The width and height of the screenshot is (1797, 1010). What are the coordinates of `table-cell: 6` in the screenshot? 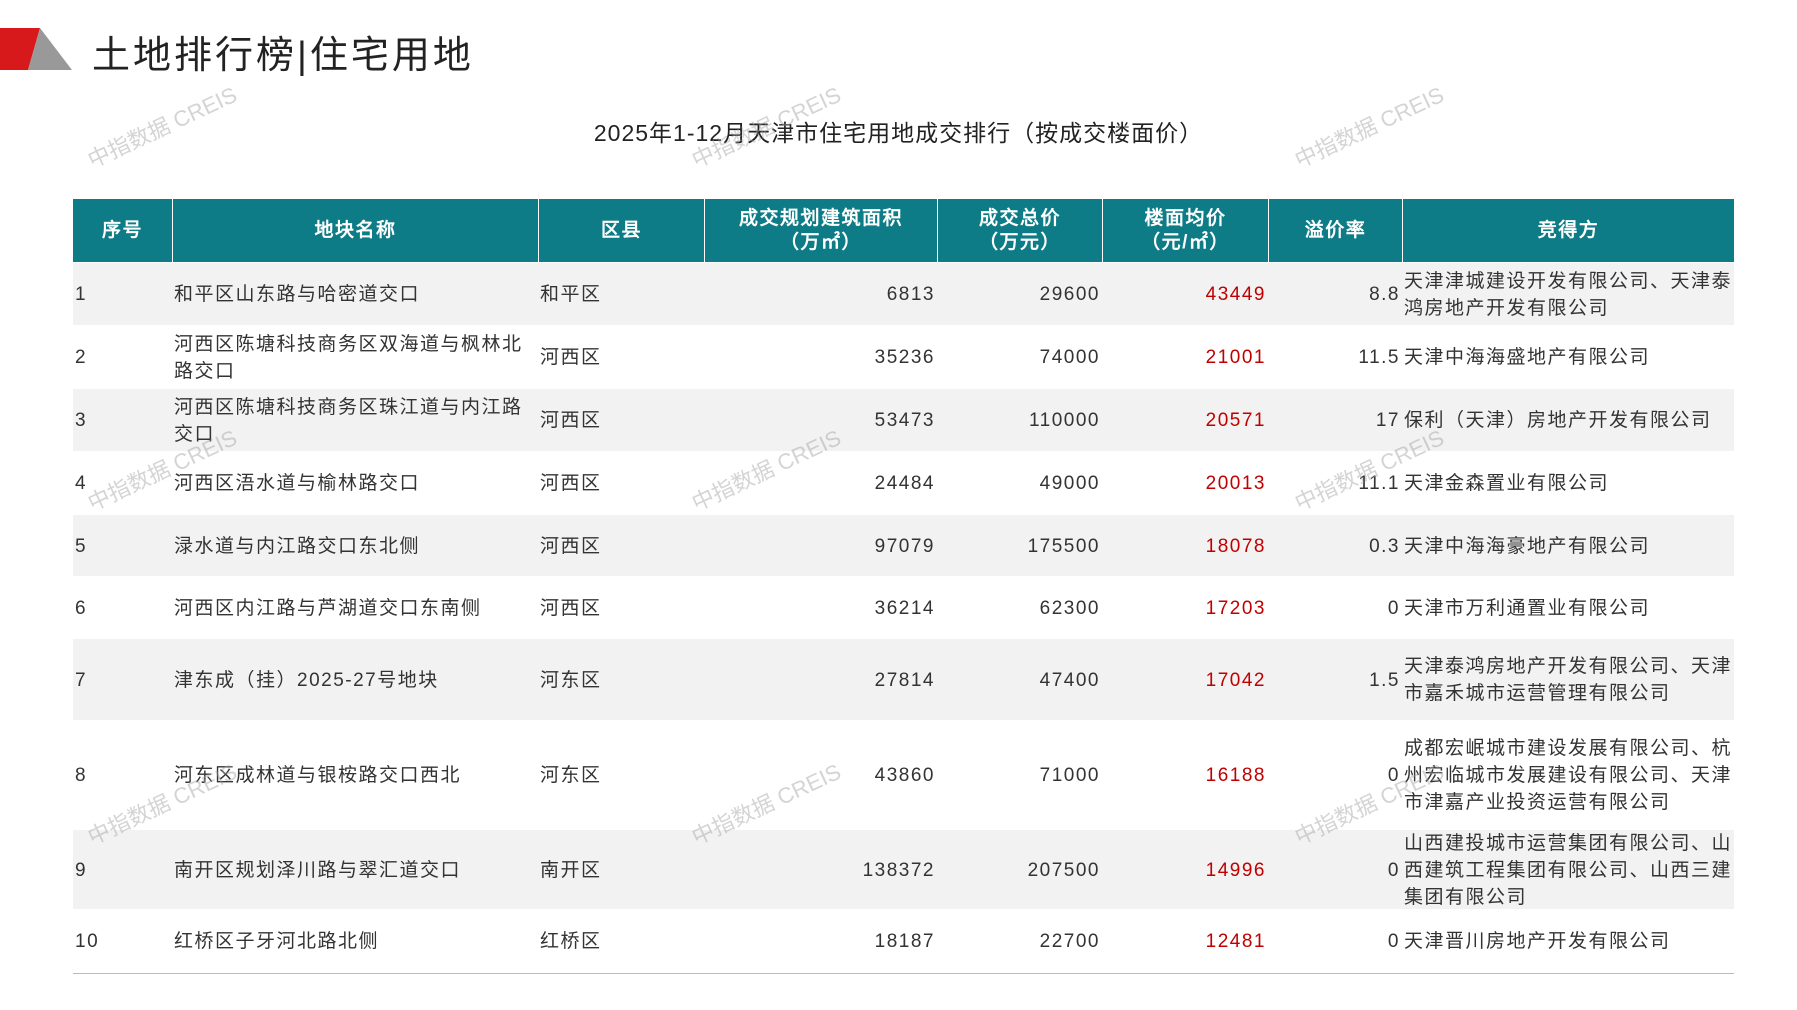 It's located at (81, 608).